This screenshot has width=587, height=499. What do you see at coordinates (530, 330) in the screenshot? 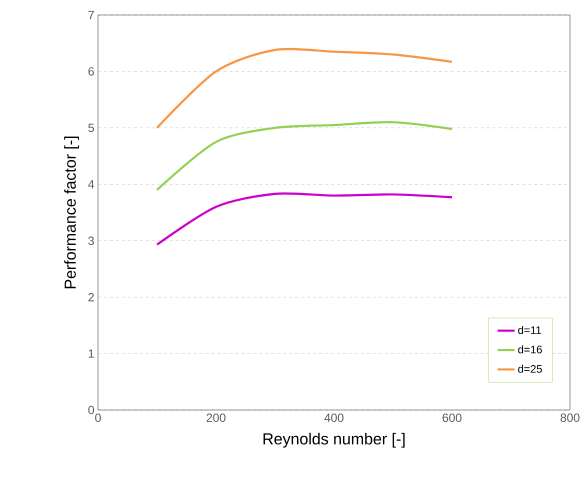
I see `legend-label: d=11` at bounding box center [530, 330].